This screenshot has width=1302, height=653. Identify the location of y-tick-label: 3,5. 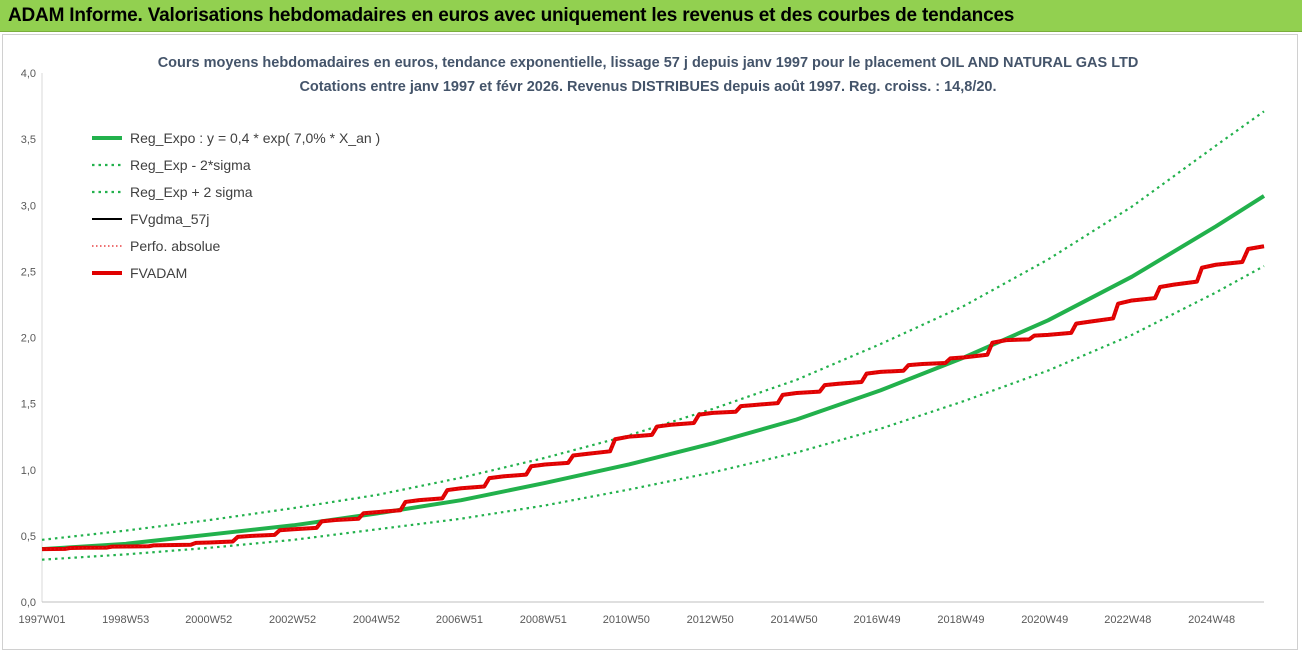
(28, 140).